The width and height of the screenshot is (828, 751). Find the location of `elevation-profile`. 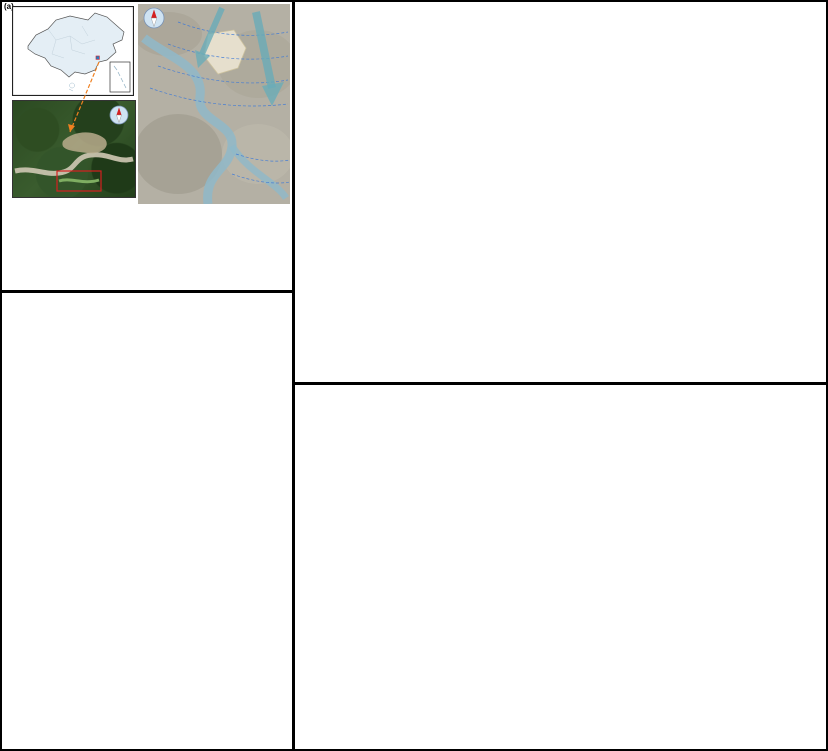

elevation-profile is located at coordinates (147, 246).